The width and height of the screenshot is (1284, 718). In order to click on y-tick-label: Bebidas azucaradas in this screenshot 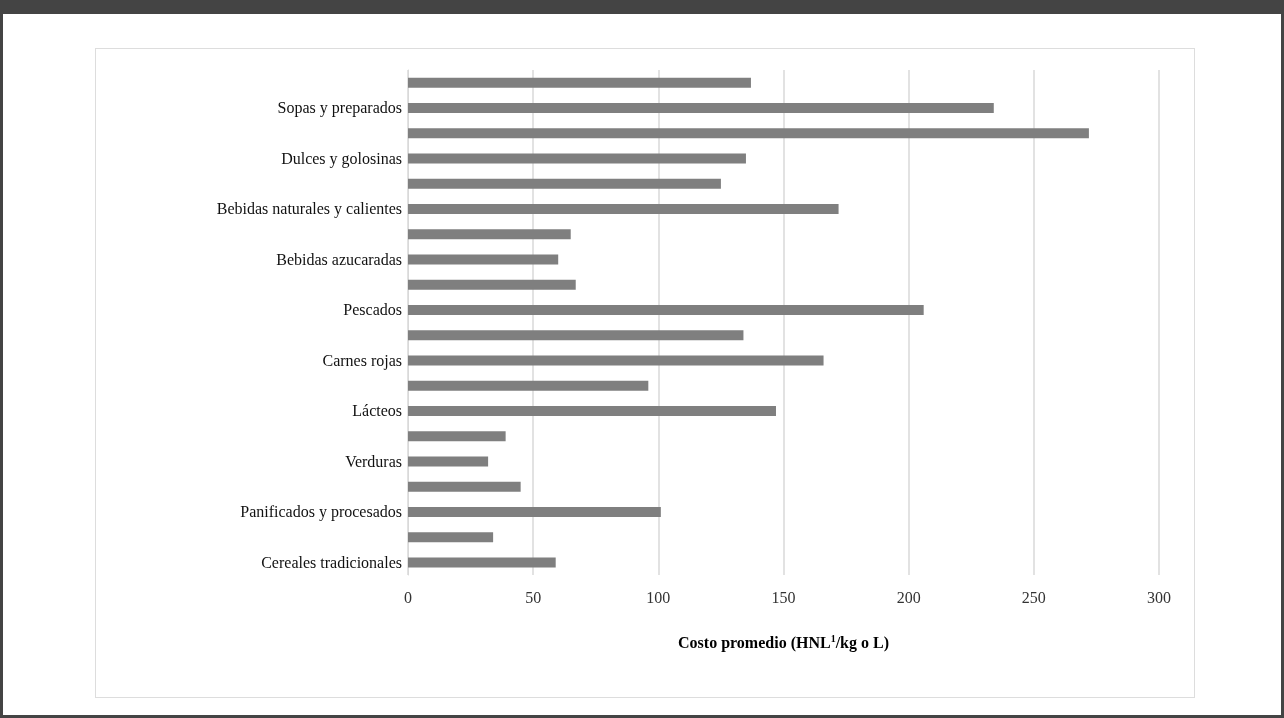, I will do `click(339, 259)`.